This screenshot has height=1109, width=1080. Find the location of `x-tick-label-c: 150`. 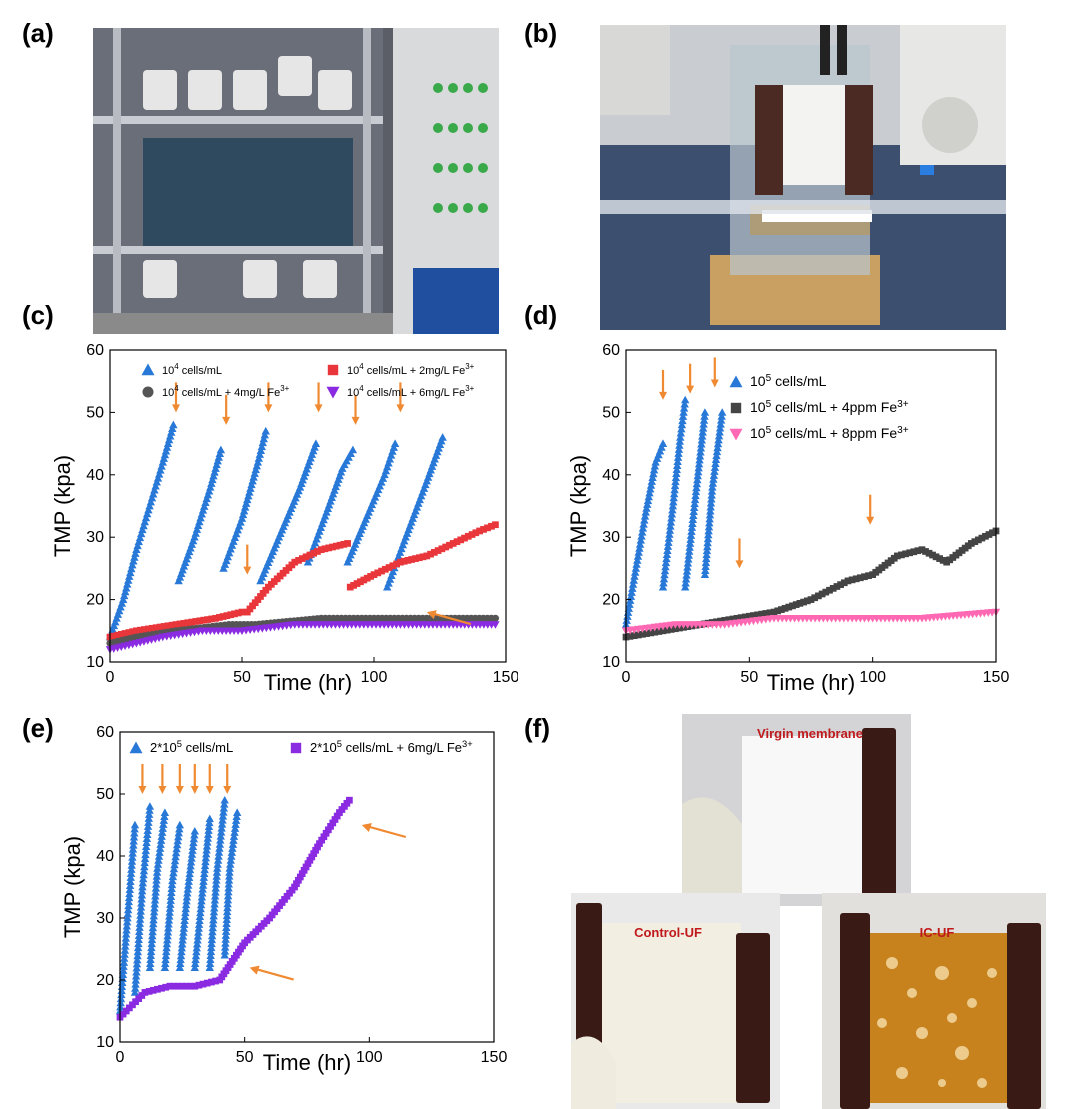

x-tick-label-c: 150 is located at coordinates (505, 677).